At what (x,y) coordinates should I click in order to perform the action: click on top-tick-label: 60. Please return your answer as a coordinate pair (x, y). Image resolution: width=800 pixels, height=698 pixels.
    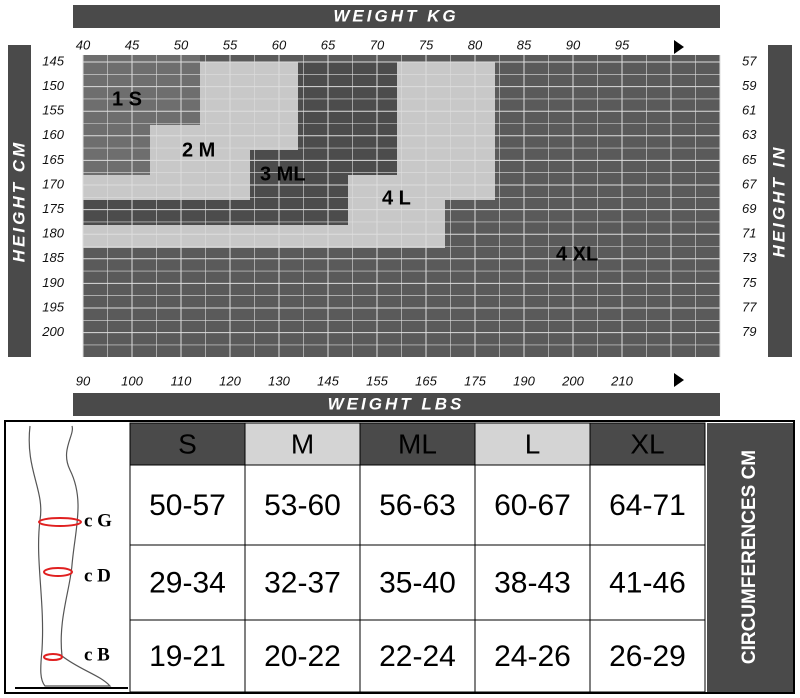
    Looking at the image, I should click on (279, 44).